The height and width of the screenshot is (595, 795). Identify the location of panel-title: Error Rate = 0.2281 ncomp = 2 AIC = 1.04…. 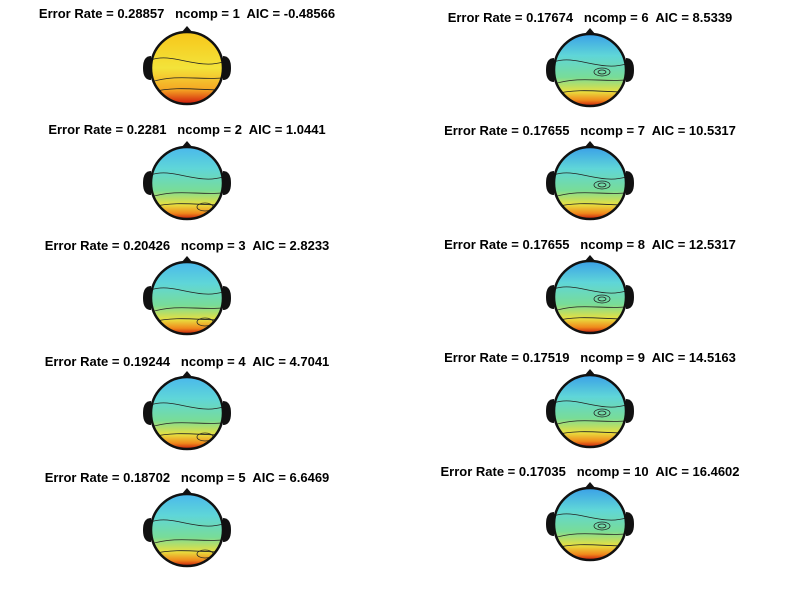
(186, 129).